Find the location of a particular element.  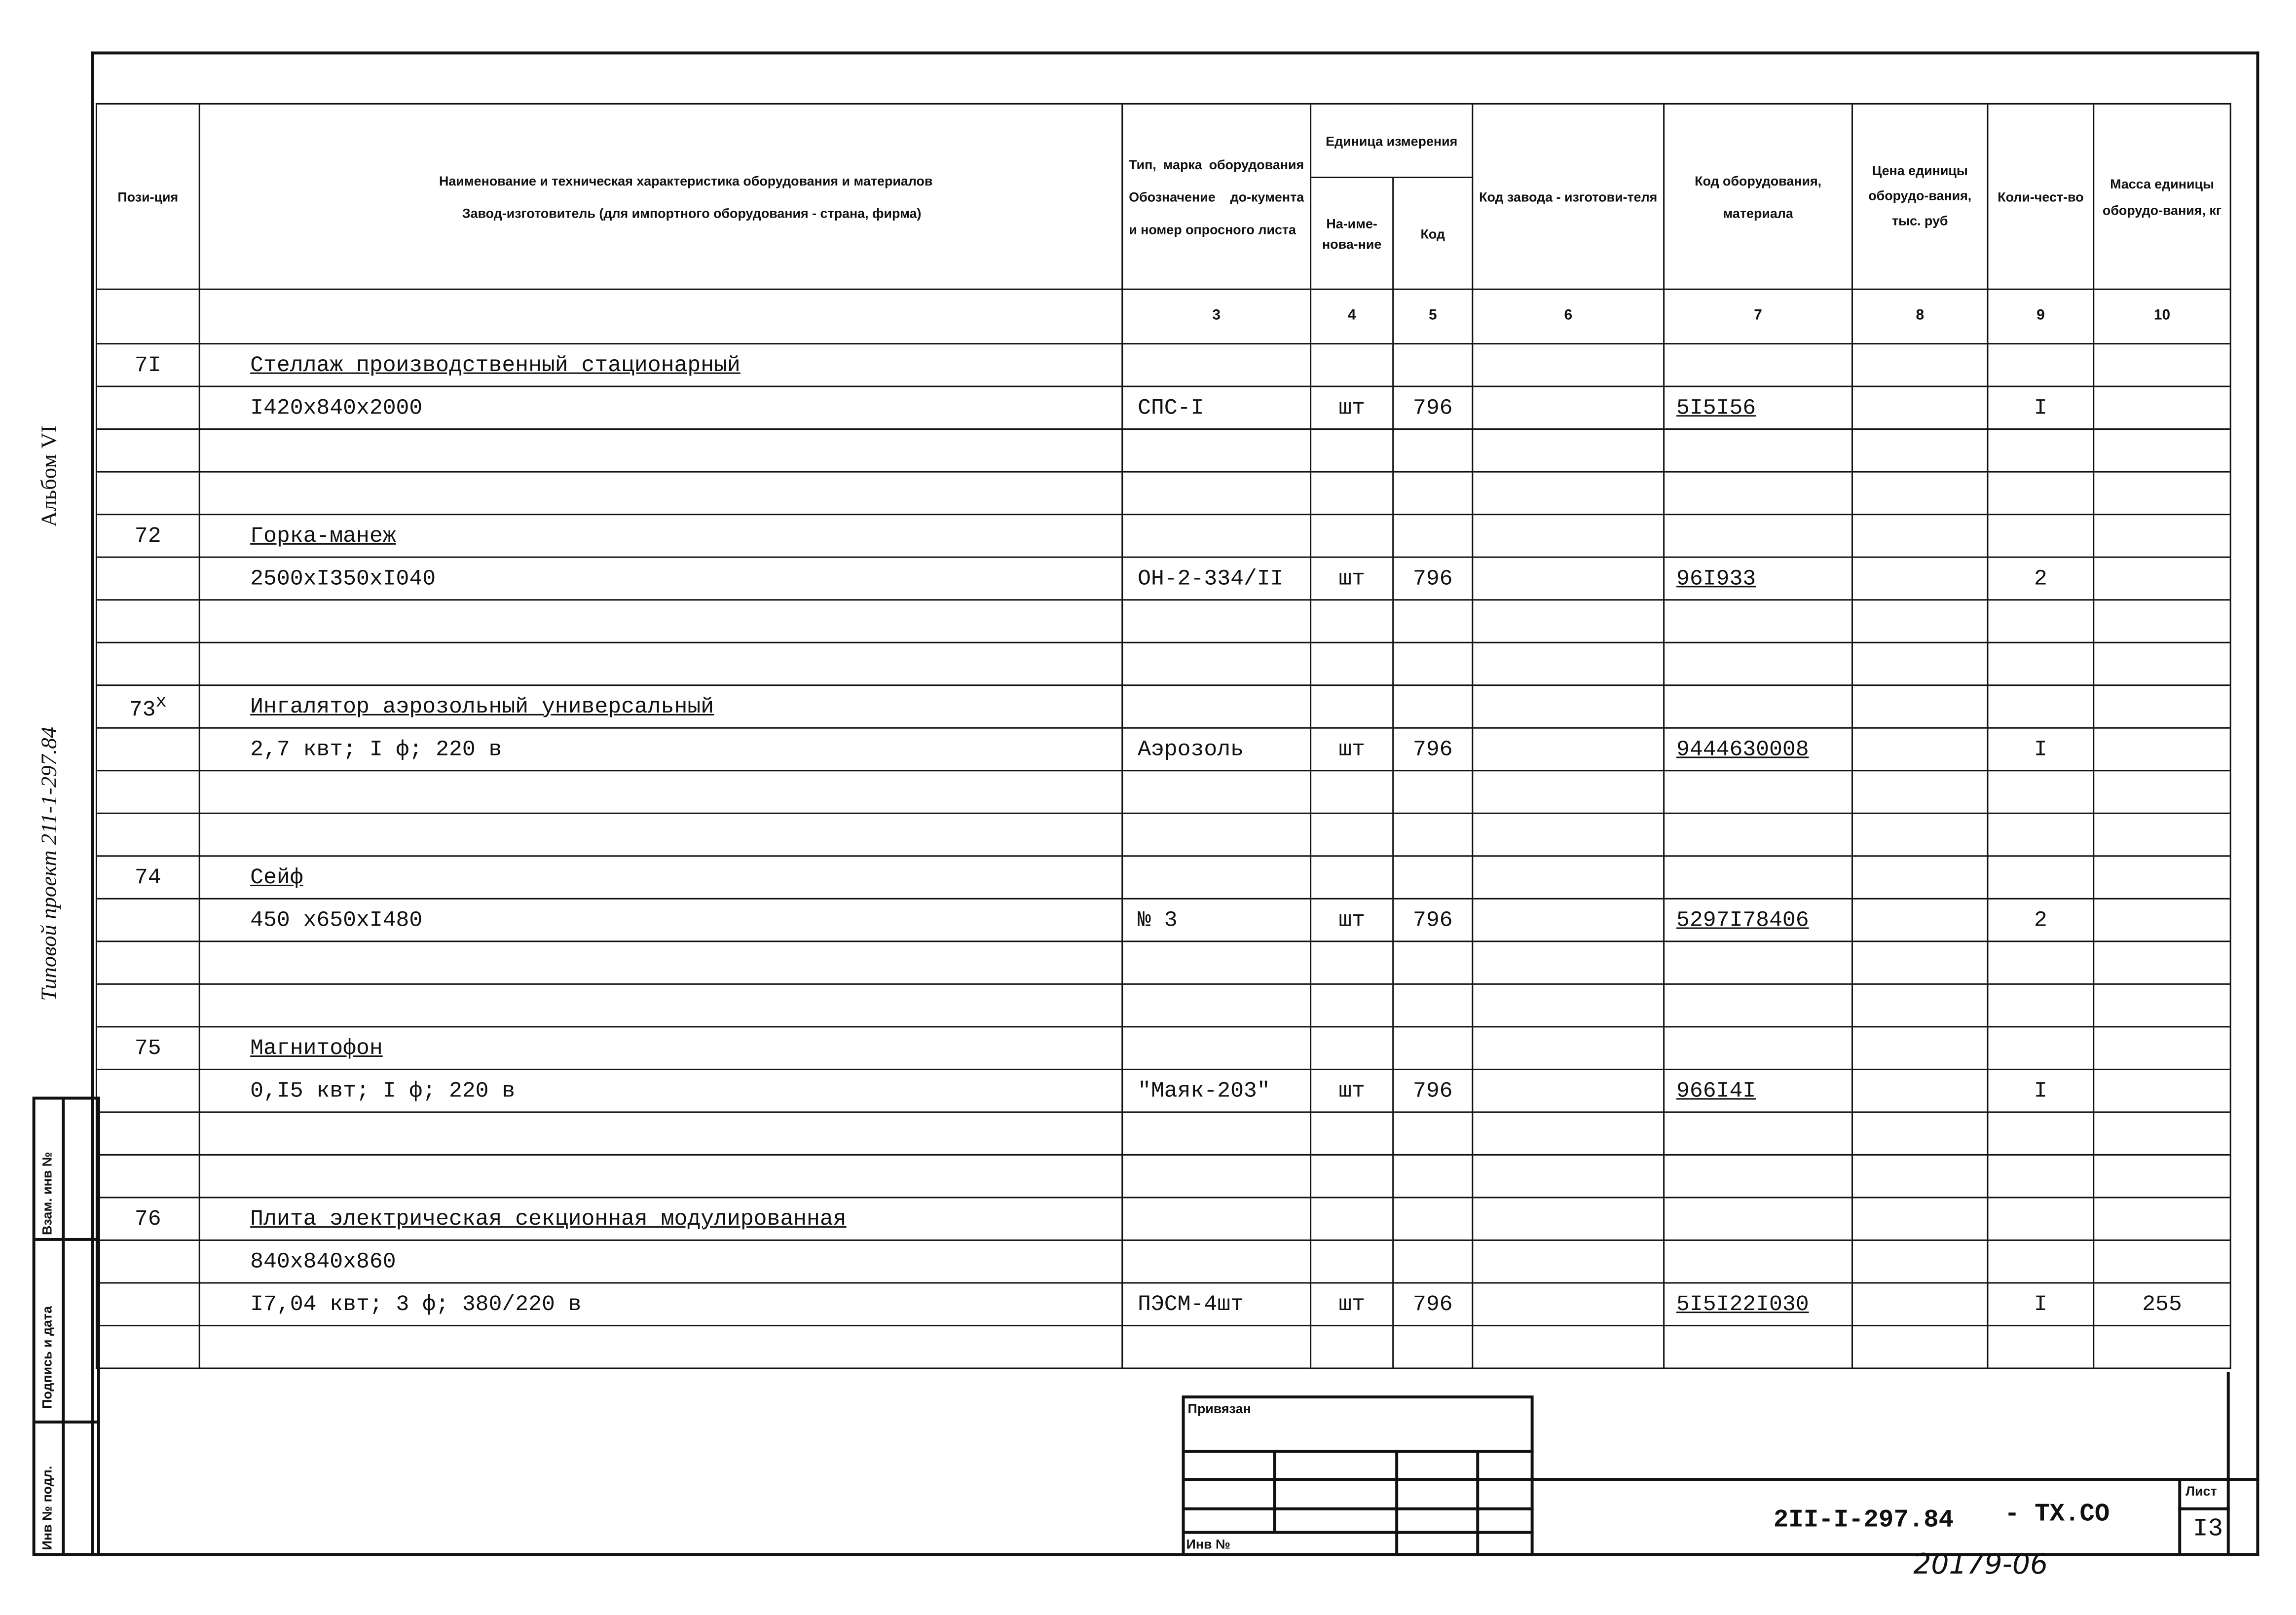

position-number: 72 is located at coordinates (147, 536).